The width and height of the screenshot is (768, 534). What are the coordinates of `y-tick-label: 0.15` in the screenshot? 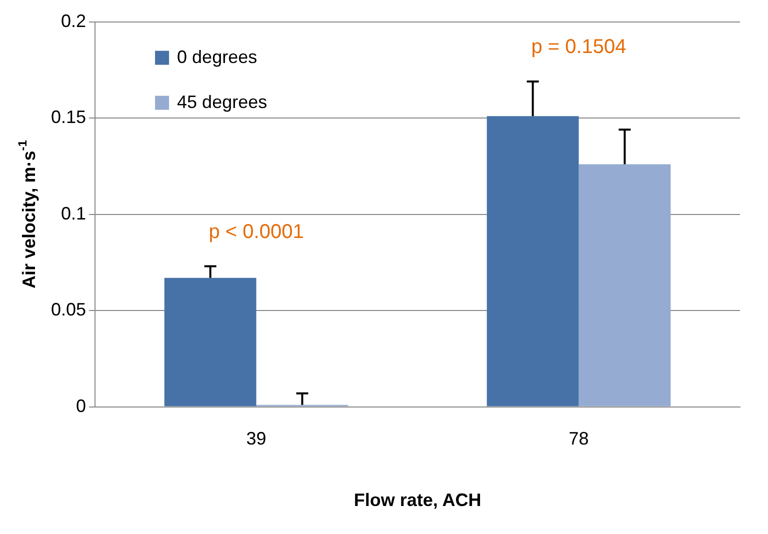 It's located at (68, 117).